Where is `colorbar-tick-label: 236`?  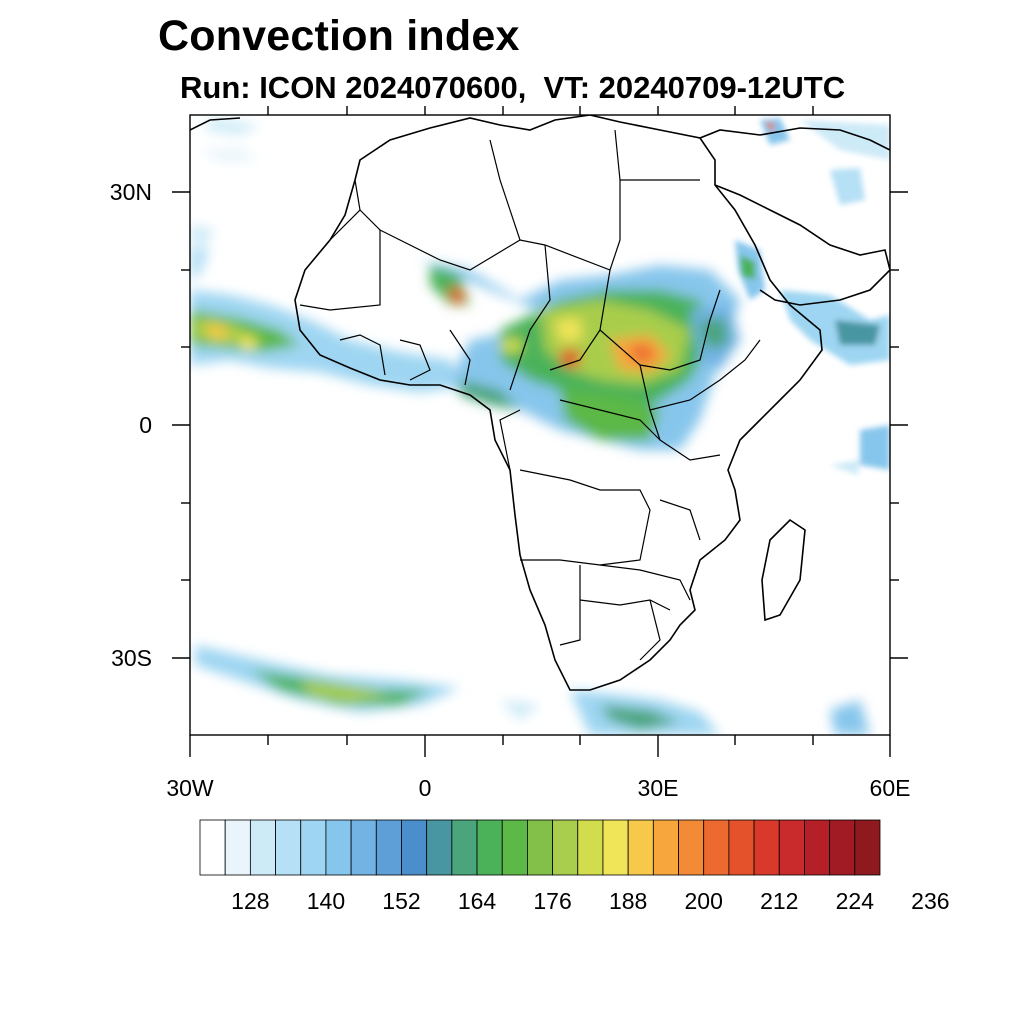
colorbar-tick-label: 236 is located at coordinates (930, 901).